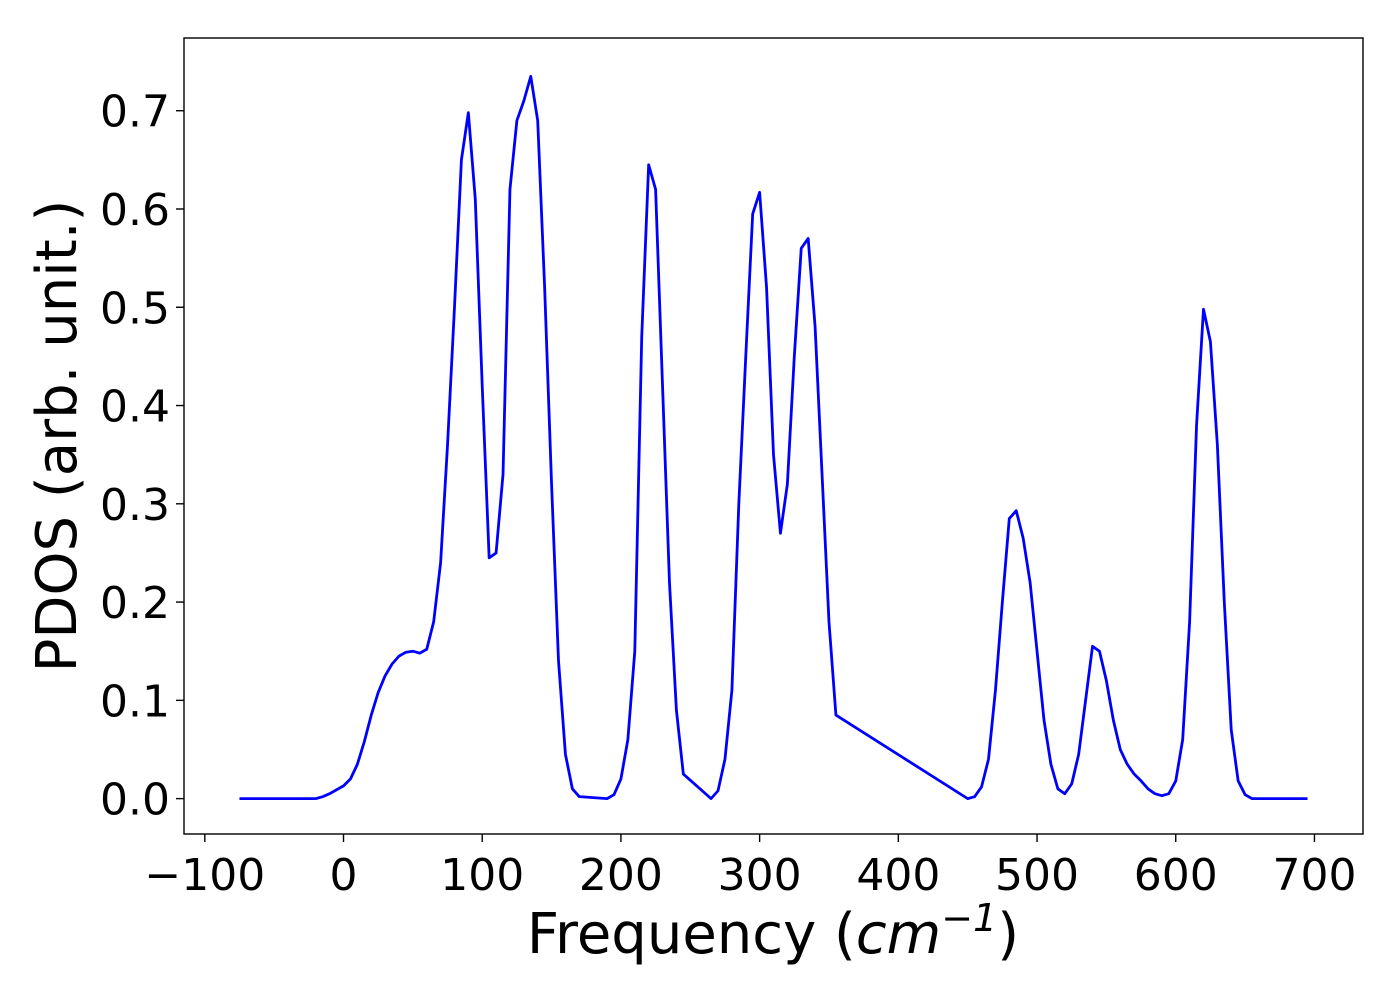 The image size is (1400, 1000). What do you see at coordinates (135, 800) in the screenshot?
I see `y-tick-label: 0.0` at bounding box center [135, 800].